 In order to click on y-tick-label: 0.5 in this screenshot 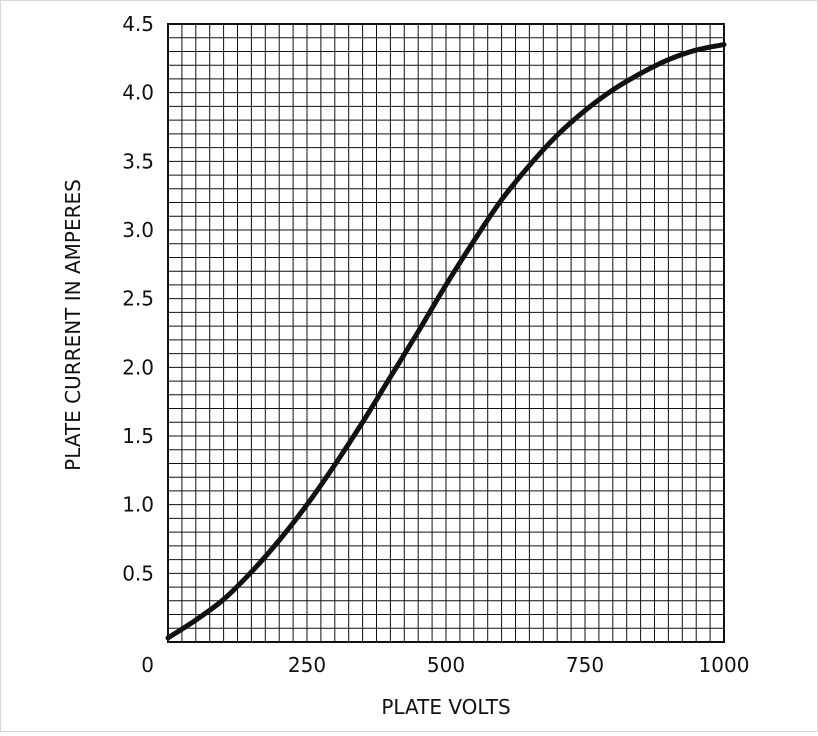, I will do `click(138, 573)`.